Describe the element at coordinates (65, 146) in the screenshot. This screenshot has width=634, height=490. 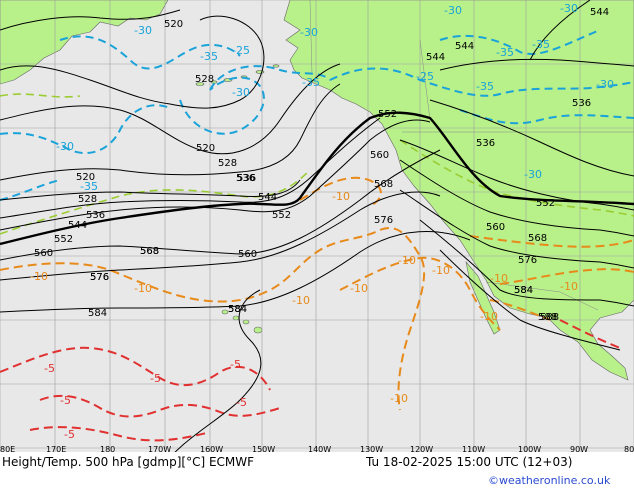
I see `temp-cold-label-13: -30` at that location.